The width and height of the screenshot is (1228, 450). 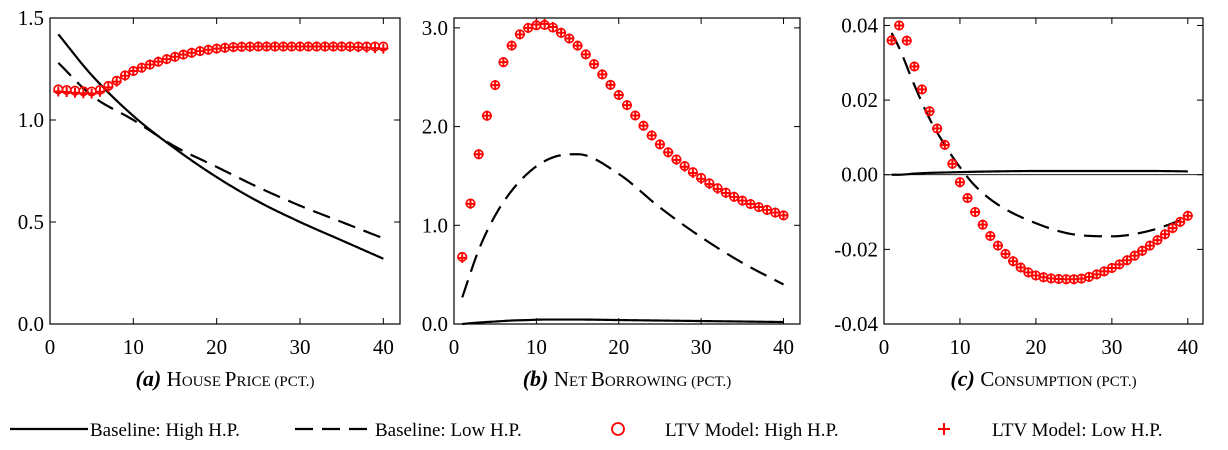 I want to click on y-tick-label: 1.0, so click(x=31, y=120).